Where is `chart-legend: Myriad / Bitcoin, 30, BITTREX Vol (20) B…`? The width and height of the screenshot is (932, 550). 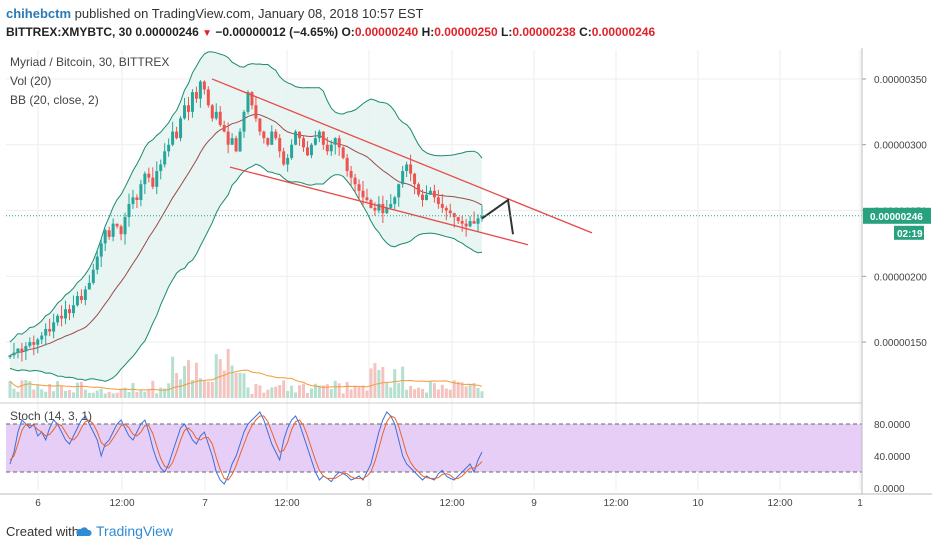
chart-legend: Myriad / Bitcoin, 30, BITTREX Vol (20) B… is located at coordinates (89, 239).